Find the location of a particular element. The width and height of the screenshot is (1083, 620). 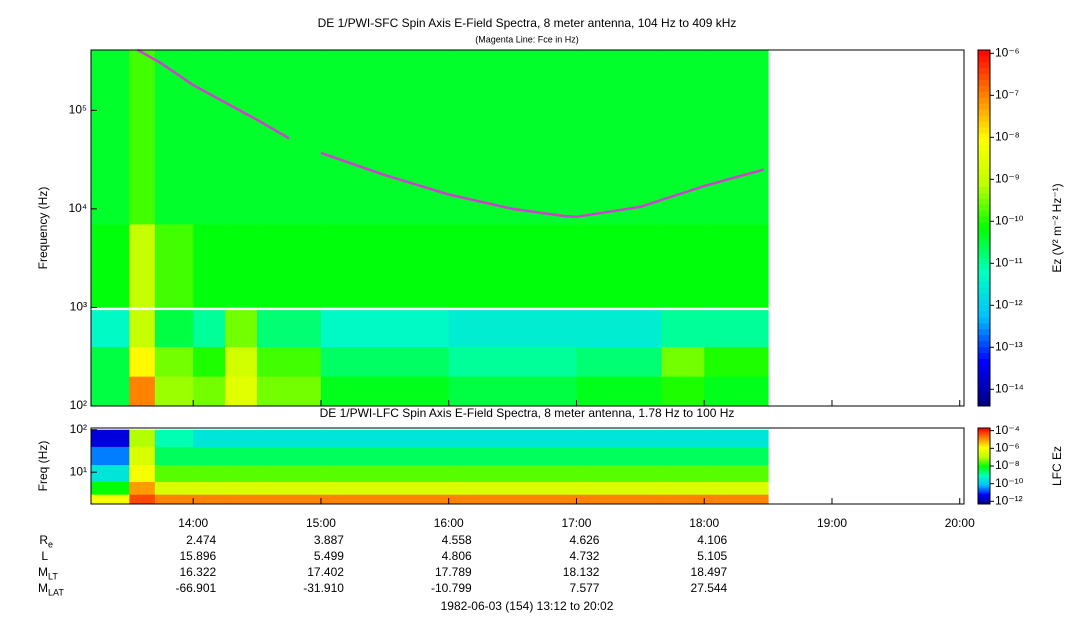

y-axis-label: Freq (Hz) is located at coordinates (43, 466).